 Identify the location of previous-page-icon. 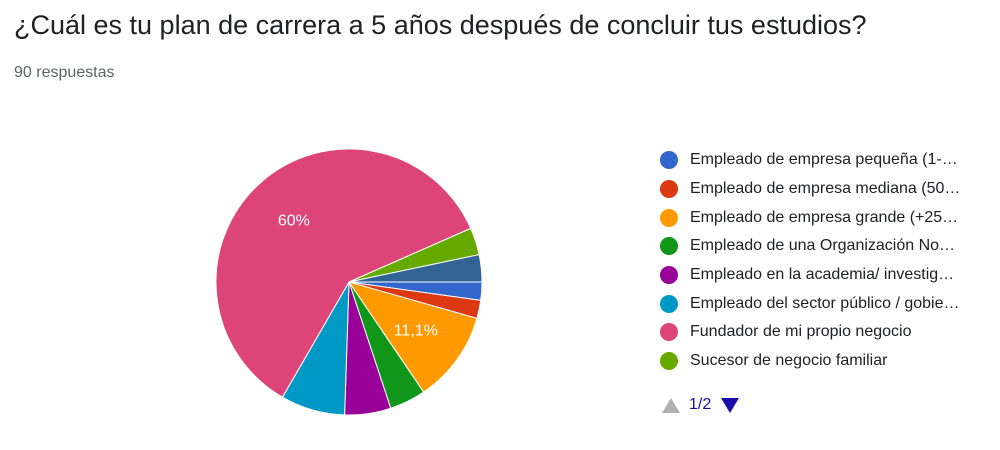
(671, 405).